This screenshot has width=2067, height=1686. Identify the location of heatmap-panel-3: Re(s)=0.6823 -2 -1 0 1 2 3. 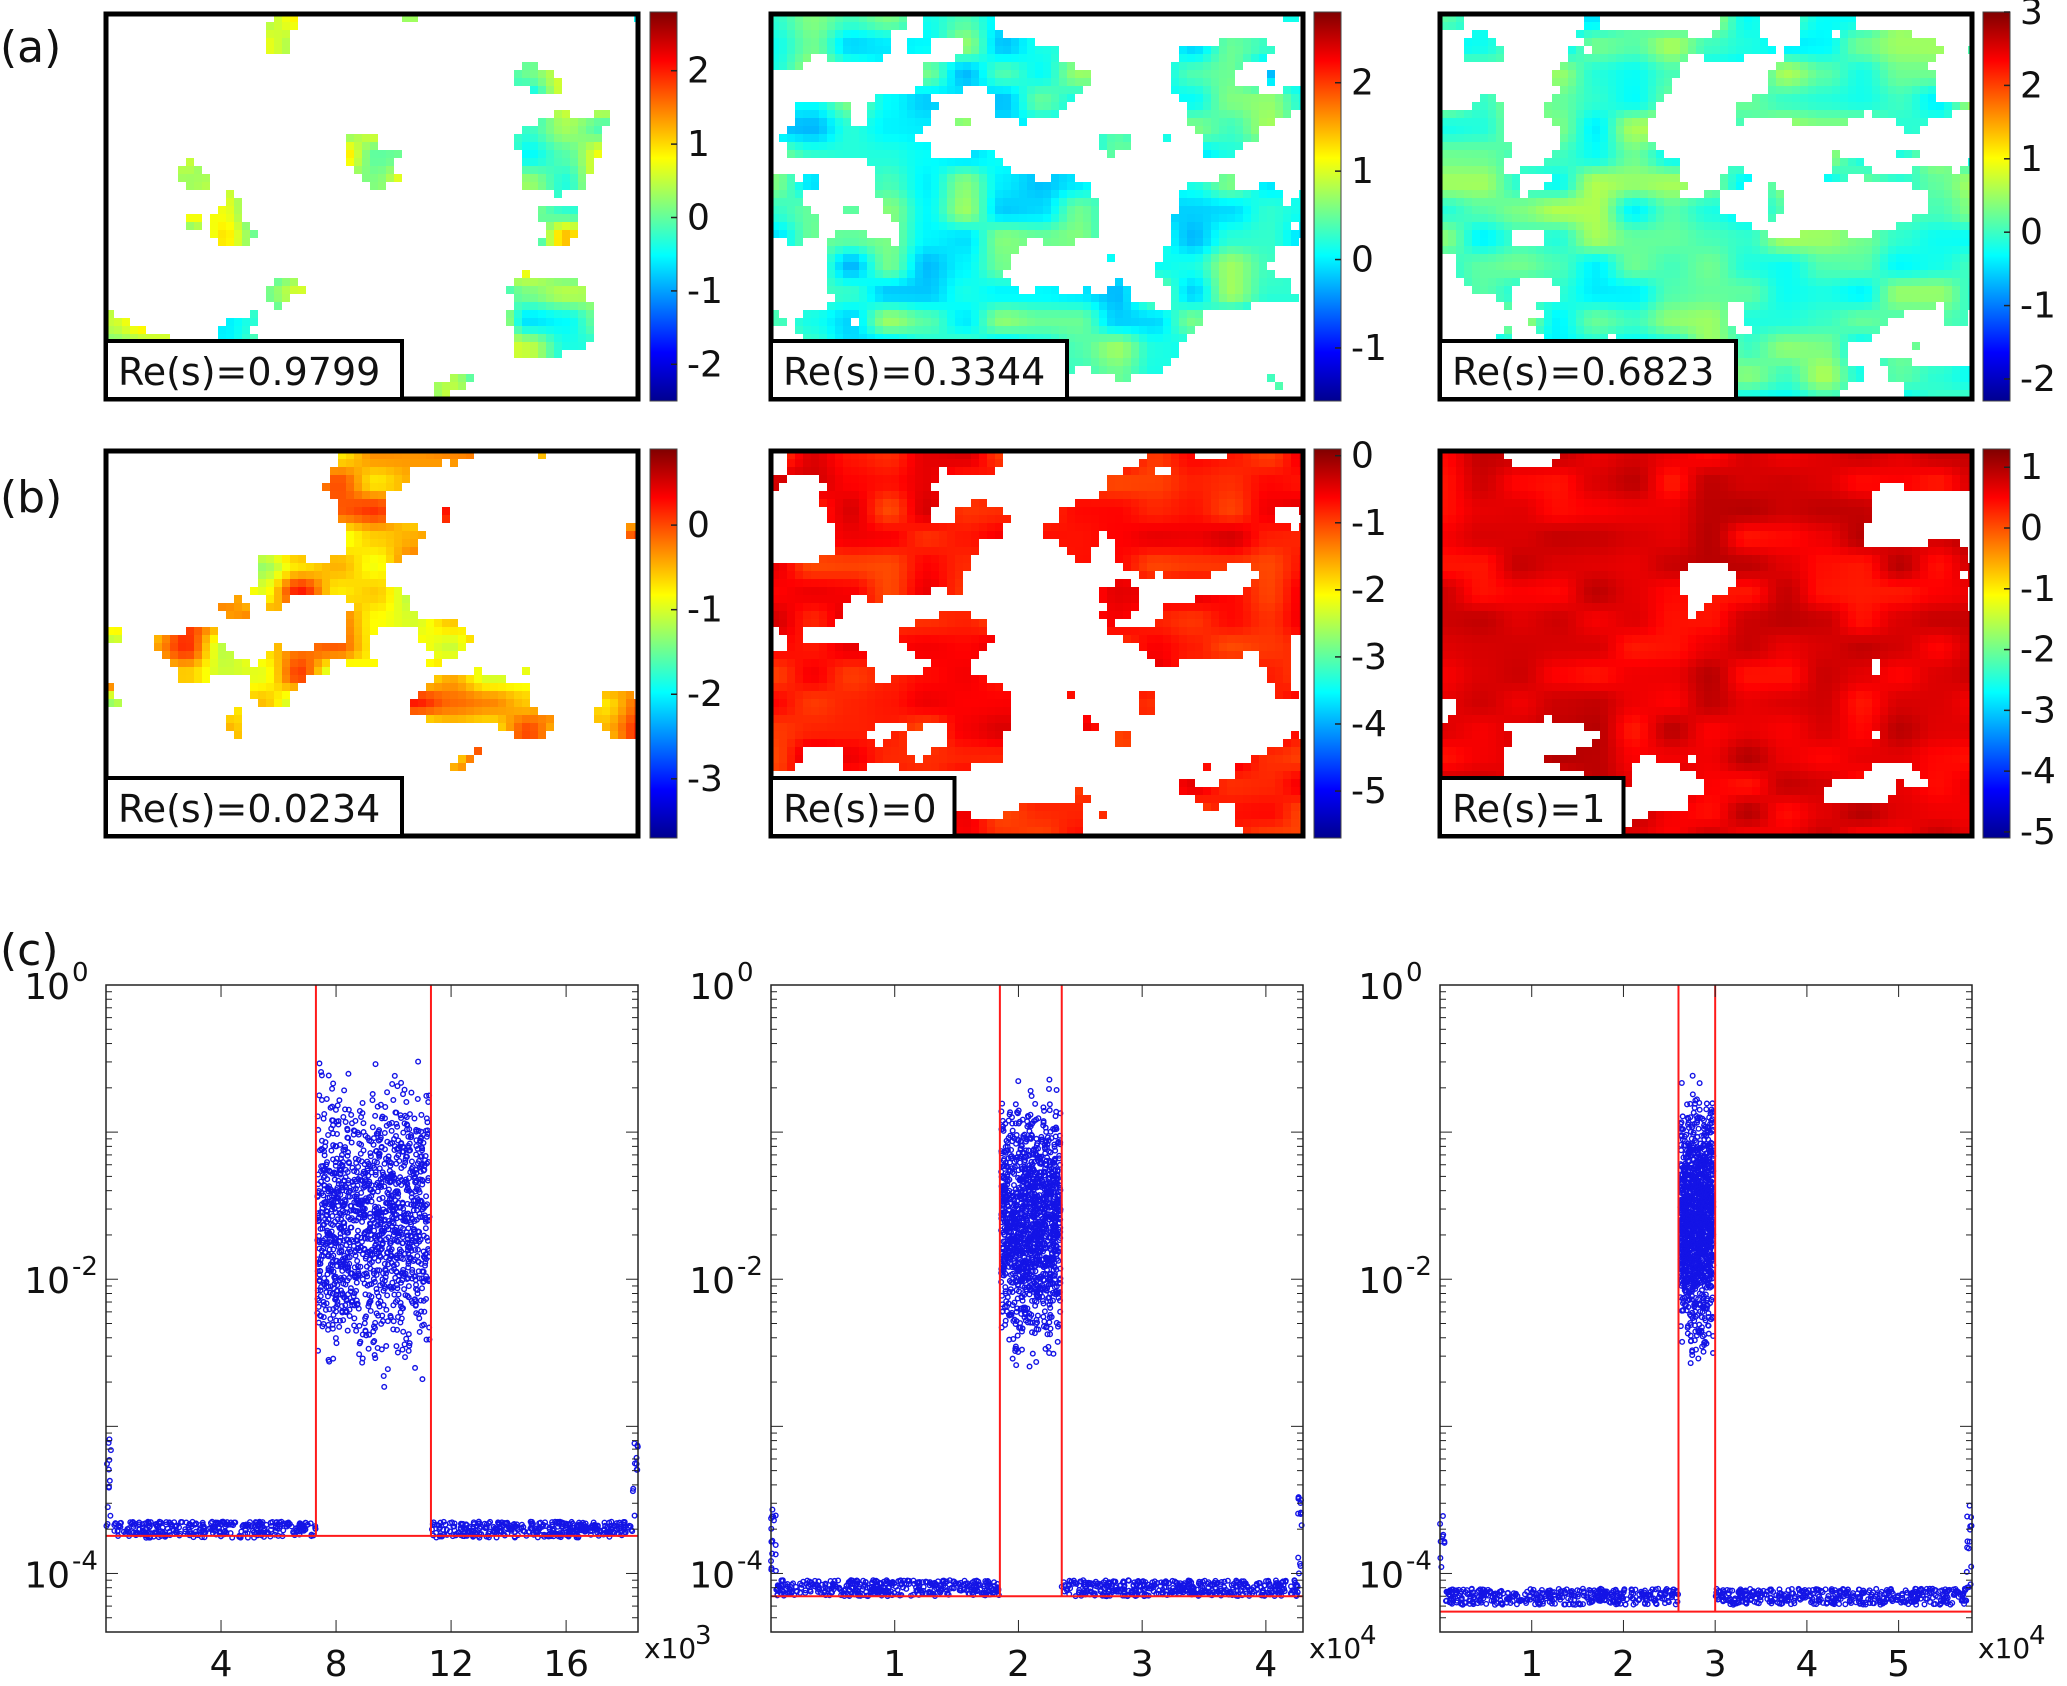
(1746, 201).